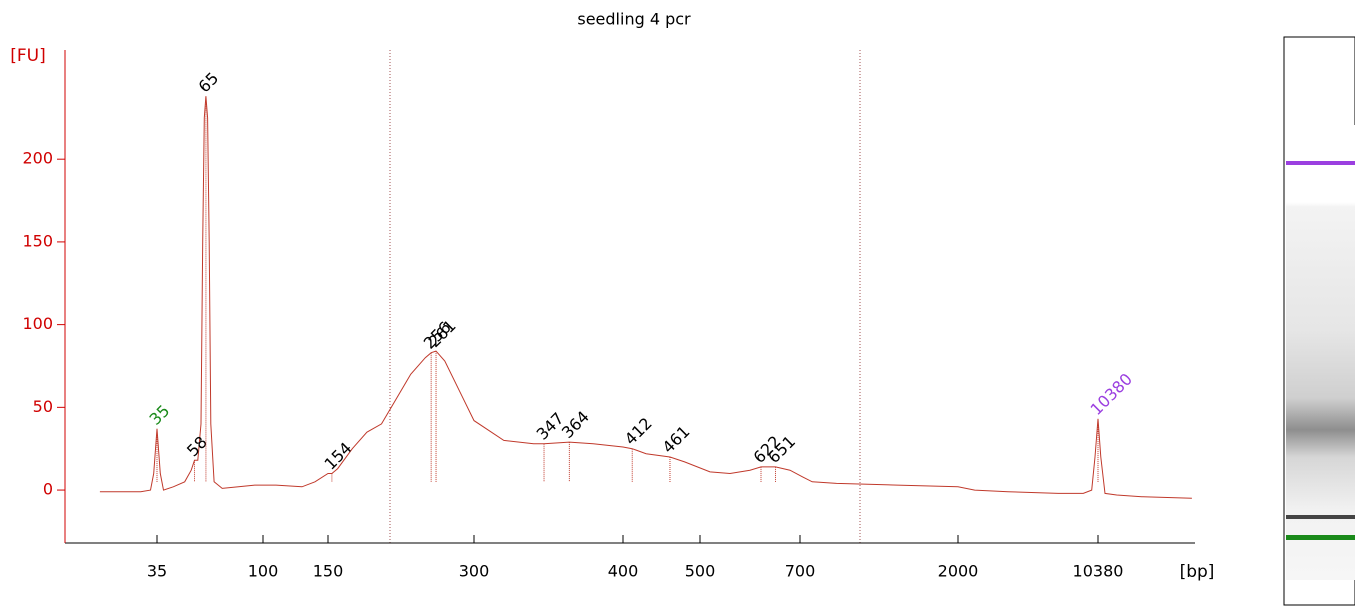 The height and width of the screenshot is (611, 1355). What do you see at coordinates (28, 56) in the screenshot?
I see `y-axis-label: [FU]` at bounding box center [28, 56].